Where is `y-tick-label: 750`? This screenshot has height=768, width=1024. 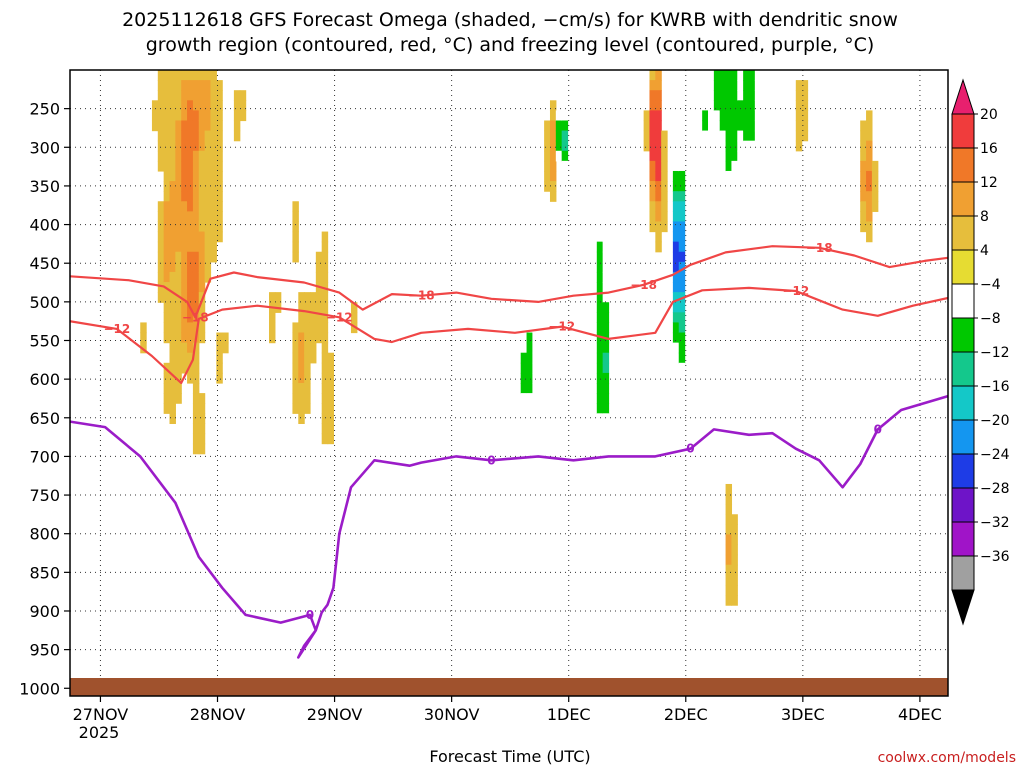 y-tick-label: 750 is located at coordinates (44, 495).